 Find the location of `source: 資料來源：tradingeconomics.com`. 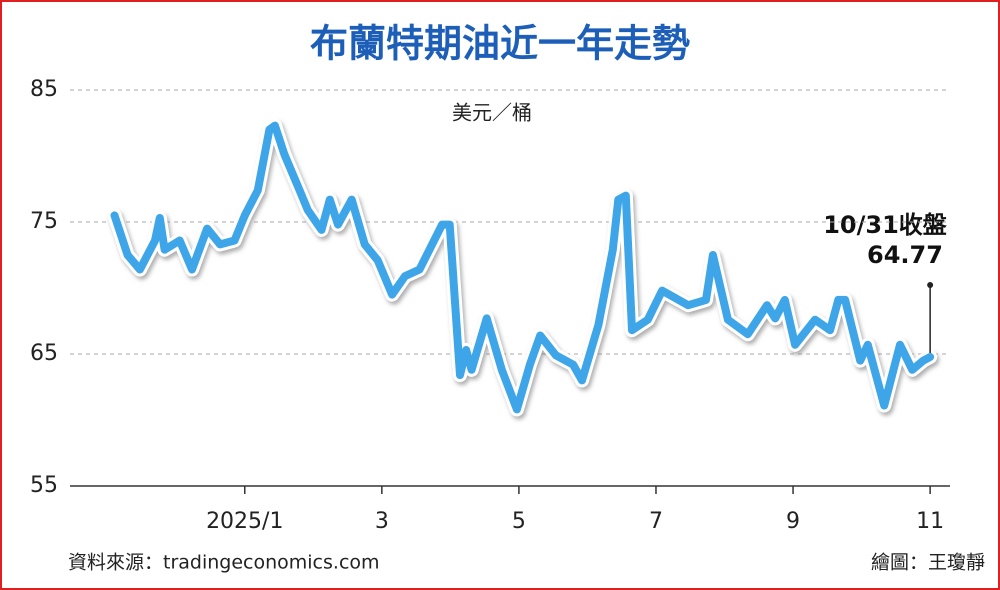

source: 資料來源：tradingeconomics.com is located at coordinates (224, 563).